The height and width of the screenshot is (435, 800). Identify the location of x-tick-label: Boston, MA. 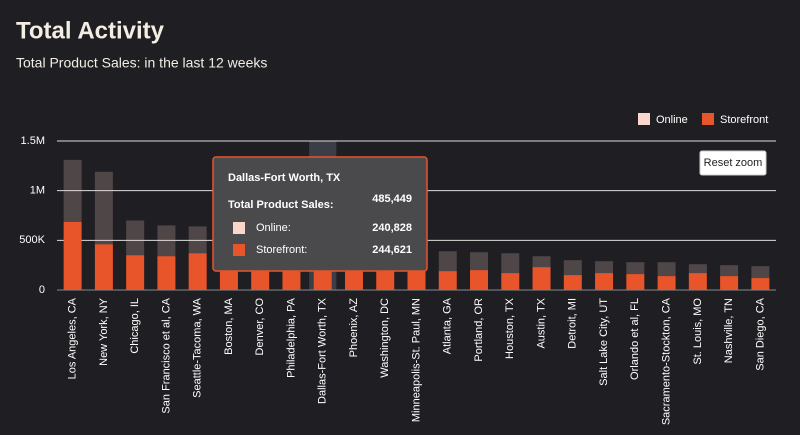
(229, 326).